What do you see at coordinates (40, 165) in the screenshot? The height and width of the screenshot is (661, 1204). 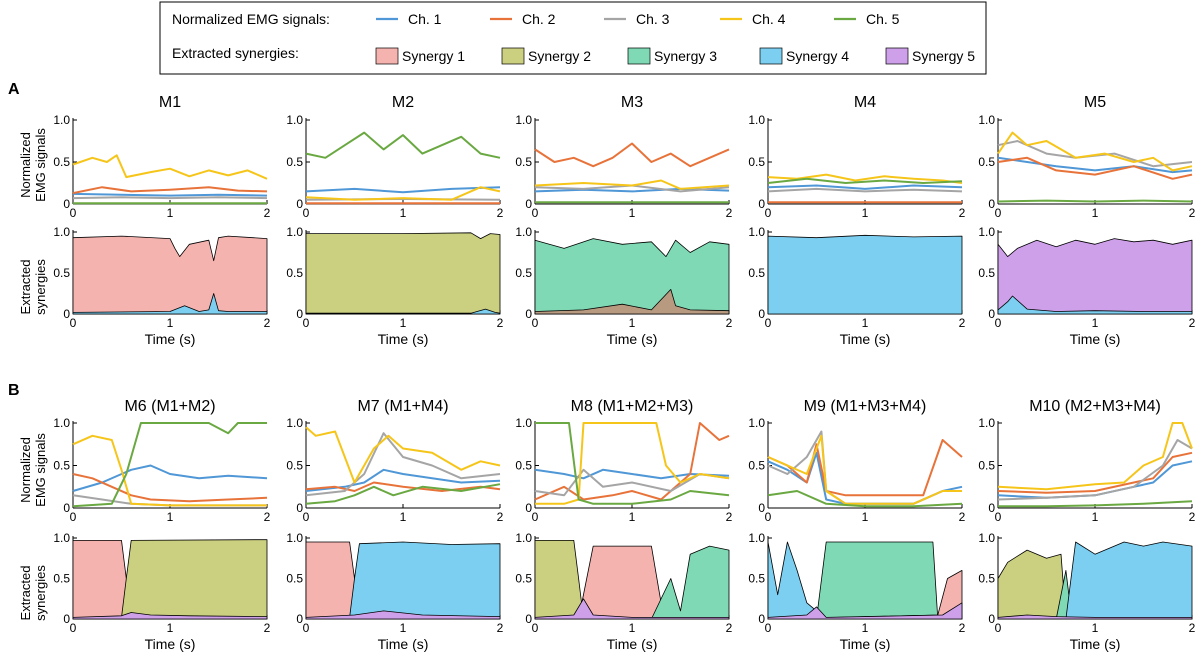 I see `emg-ylabel-a-line2: EMG signals` at bounding box center [40, 165].